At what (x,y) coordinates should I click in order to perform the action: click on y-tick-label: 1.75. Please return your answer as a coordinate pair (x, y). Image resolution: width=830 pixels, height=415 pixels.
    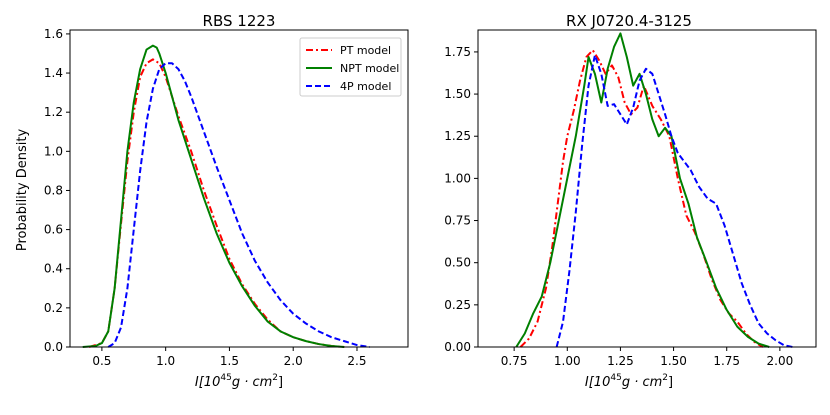
    Looking at the image, I should click on (457, 52).